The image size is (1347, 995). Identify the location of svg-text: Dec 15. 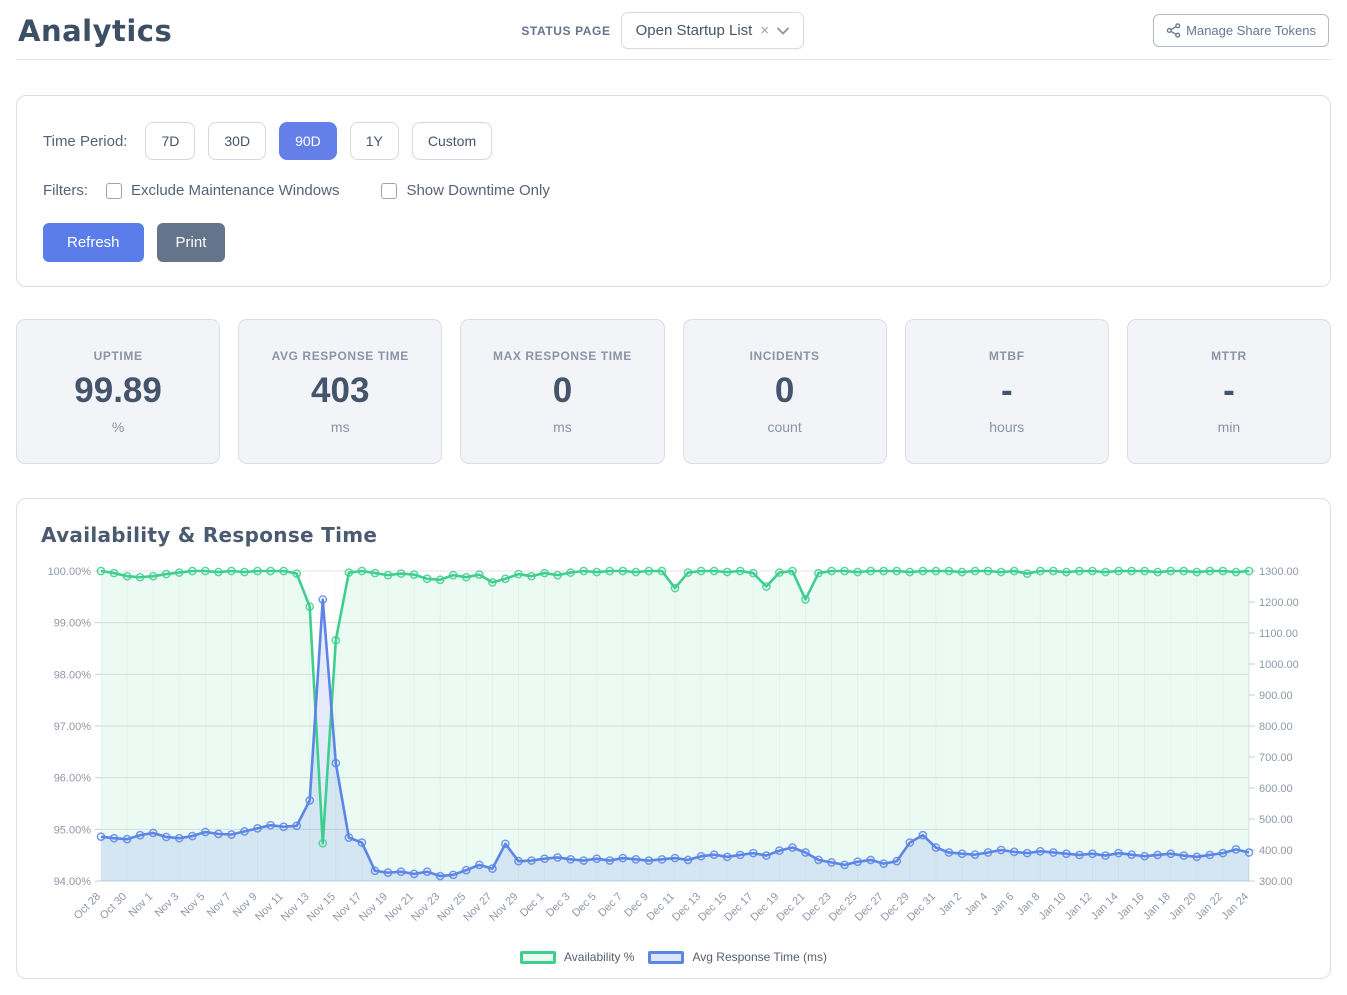
(712, 907).